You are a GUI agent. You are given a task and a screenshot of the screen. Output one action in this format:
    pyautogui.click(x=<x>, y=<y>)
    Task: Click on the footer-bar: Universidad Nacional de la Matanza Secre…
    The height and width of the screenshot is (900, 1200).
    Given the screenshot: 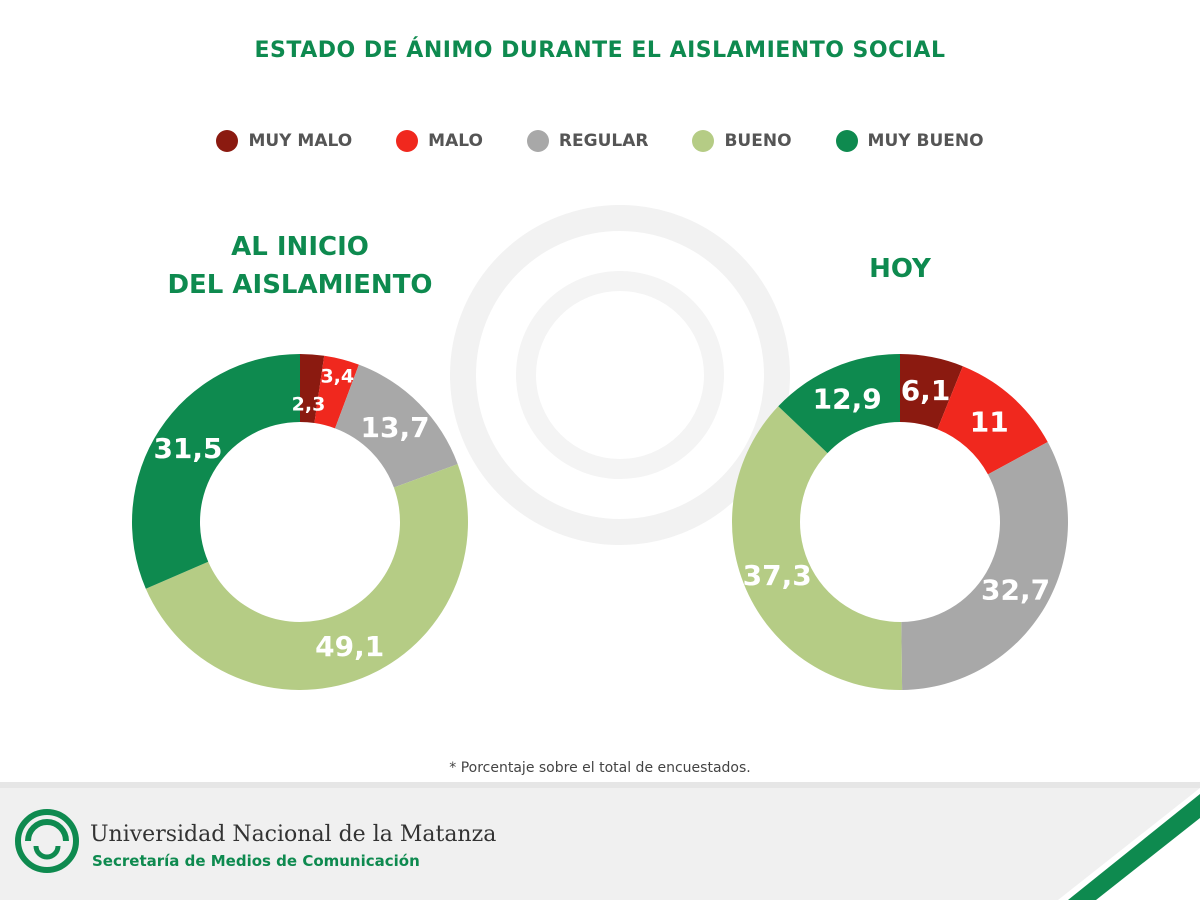 What is the action you would take?
    pyautogui.click(x=600, y=841)
    